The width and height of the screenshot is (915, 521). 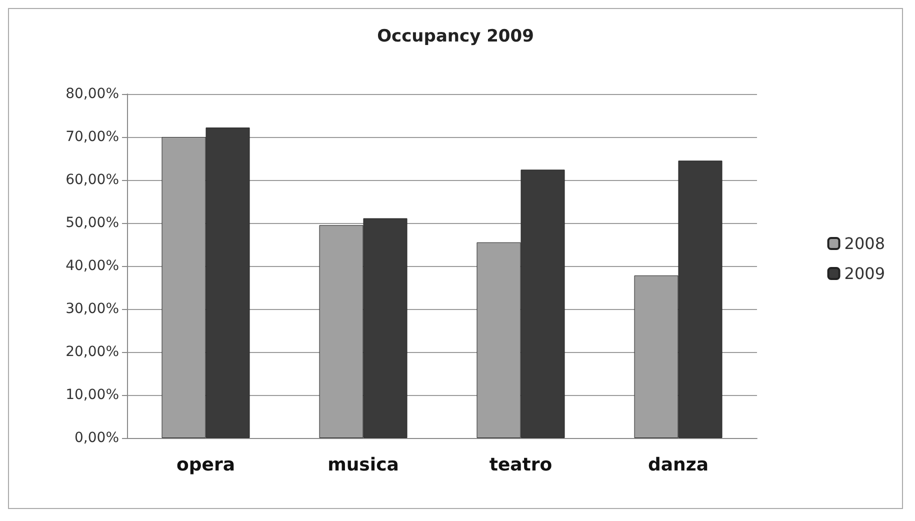 What do you see at coordinates (92, 309) in the screenshot?
I see `y-tick-label: 30,00%` at bounding box center [92, 309].